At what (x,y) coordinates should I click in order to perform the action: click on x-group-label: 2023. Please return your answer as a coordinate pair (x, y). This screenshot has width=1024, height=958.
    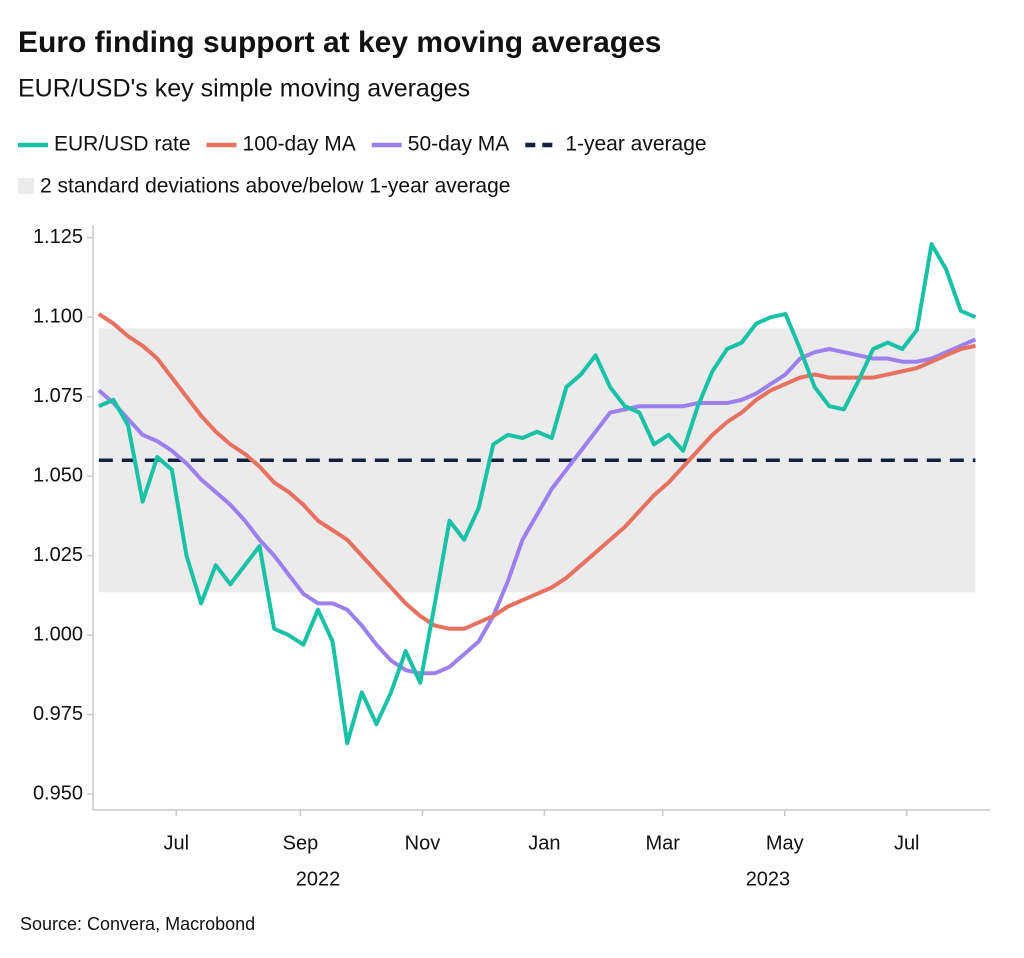
    Looking at the image, I should click on (768, 879).